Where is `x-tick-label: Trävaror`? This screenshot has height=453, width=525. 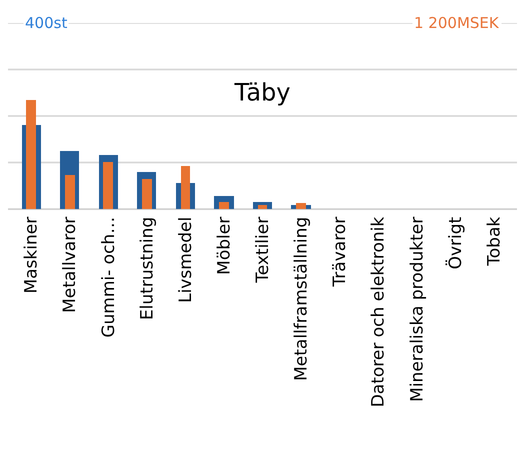 x-tick-label: Trävaror is located at coordinates (340, 252).